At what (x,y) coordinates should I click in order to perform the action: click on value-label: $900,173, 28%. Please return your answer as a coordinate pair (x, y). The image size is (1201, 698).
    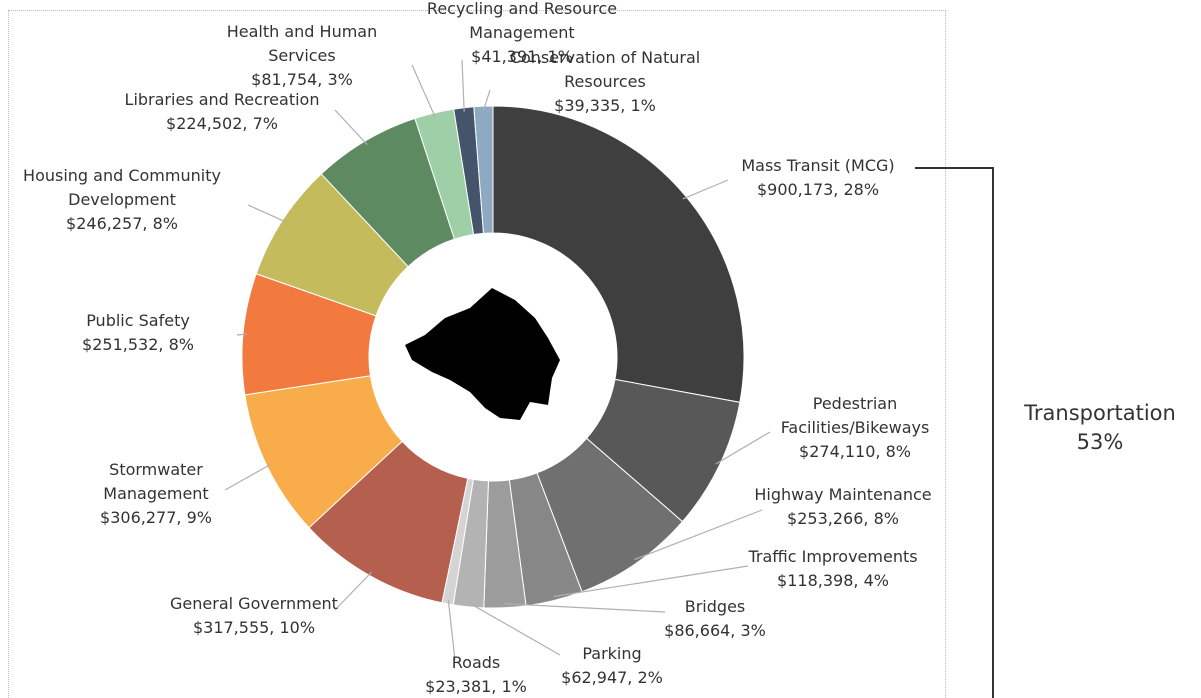
    Looking at the image, I should click on (818, 189).